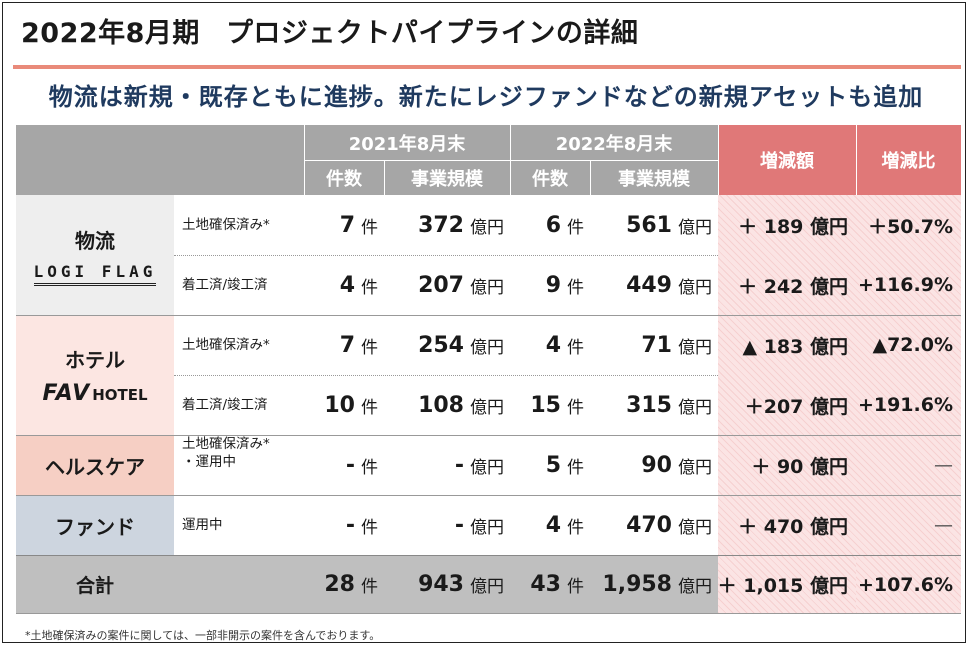 The height and width of the screenshot is (647, 970). Describe the element at coordinates (905, 285) in the screenshot. I see `change-ratio: +116.9%` at that location.